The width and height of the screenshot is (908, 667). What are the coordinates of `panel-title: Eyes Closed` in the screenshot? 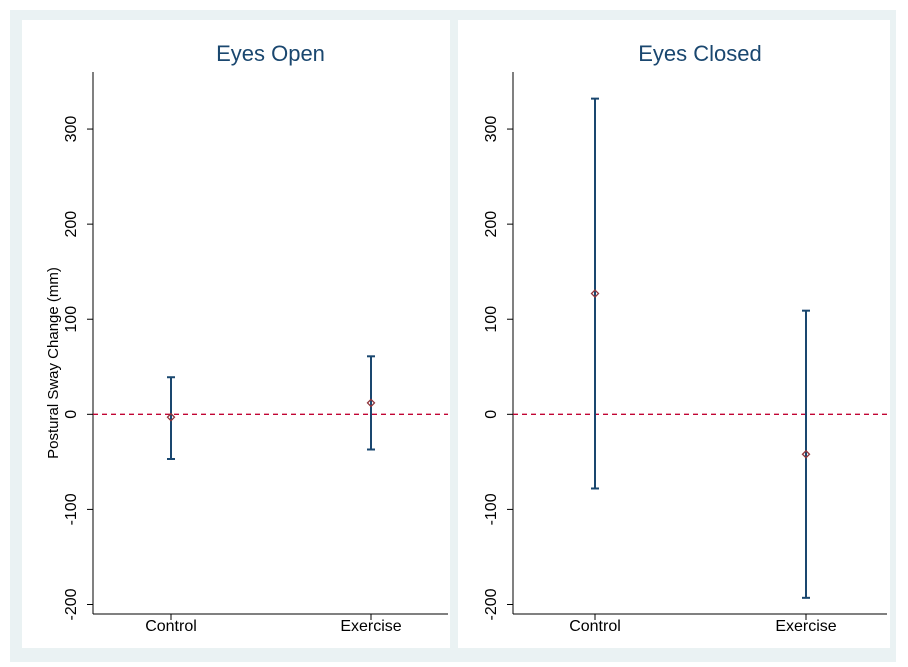 It's located at (700, 53).